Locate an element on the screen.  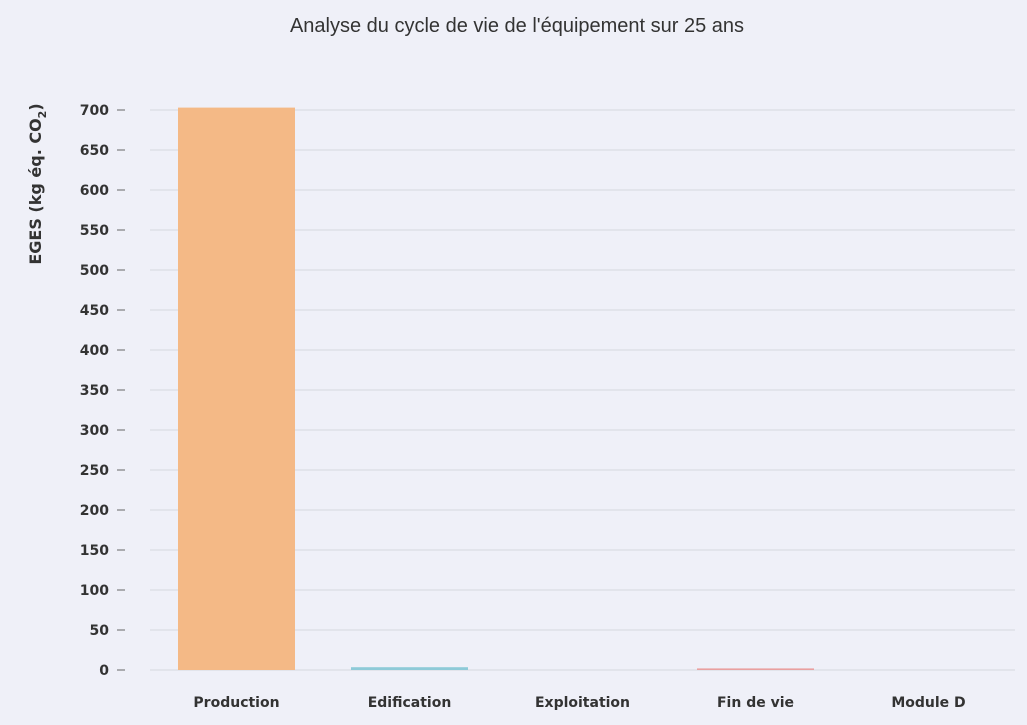
y-axis-title: EGES (kg éq. CO2) is located at coordinates (37, 183).